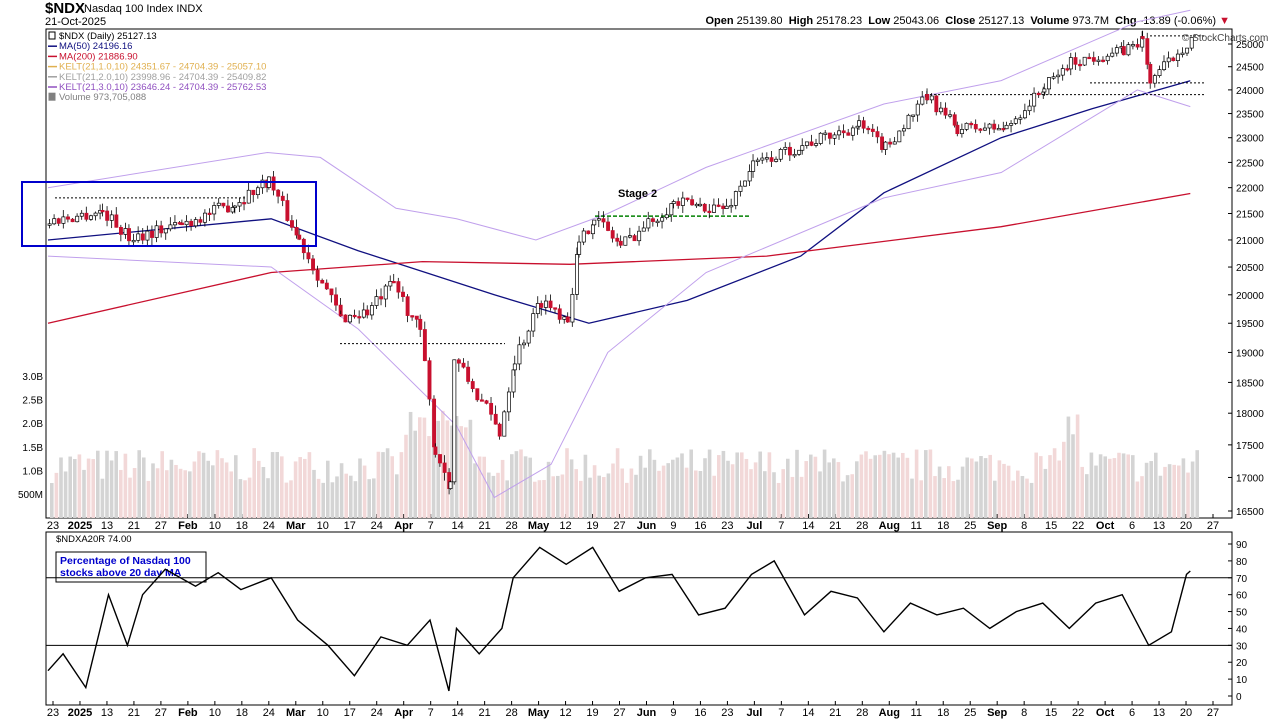 The height and width of the screenshot is (720, 1280). What do you see at coordinates (539, 526) in the screenshot?
I see `date-tick-label: May` at bounding box center [539, 526].